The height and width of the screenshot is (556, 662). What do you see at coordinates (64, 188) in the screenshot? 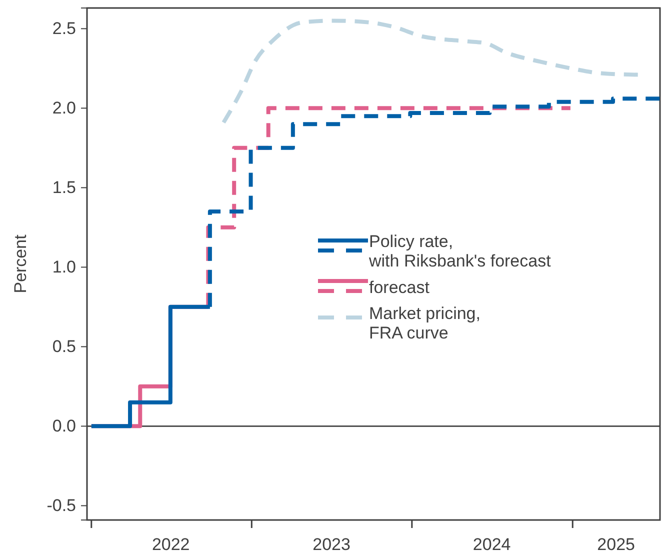
I see `y-tick-label: 1.5` at bounding box center [64, 188].